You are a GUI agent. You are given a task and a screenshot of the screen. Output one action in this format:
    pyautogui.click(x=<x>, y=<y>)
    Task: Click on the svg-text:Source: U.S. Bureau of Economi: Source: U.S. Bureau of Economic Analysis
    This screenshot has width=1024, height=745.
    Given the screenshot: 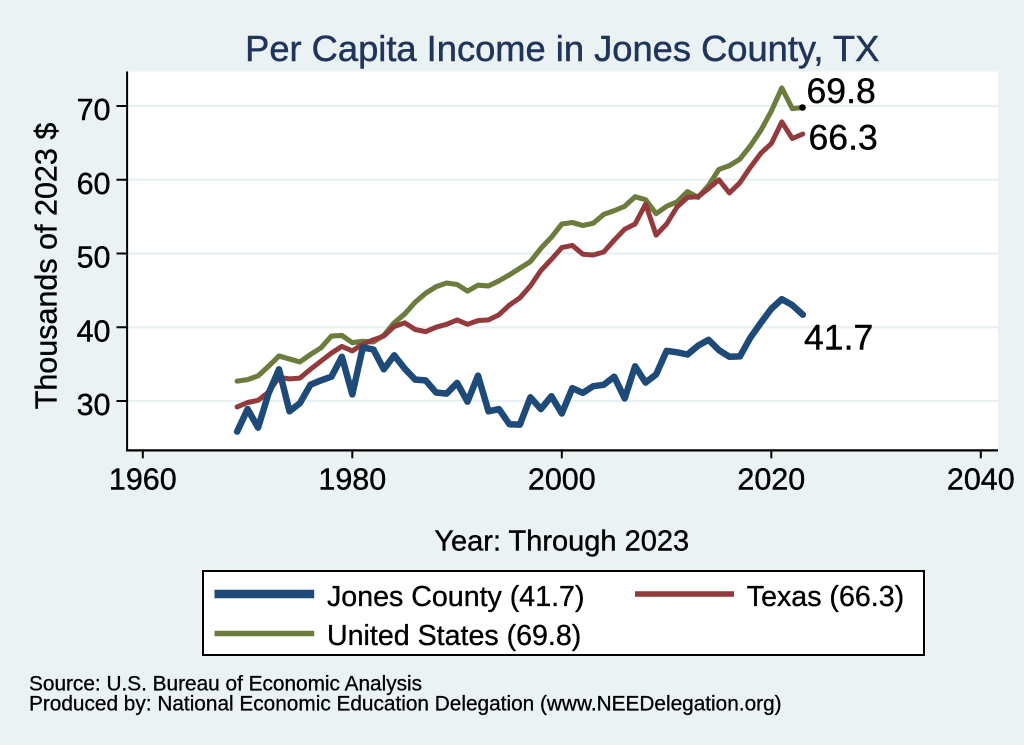 What is the action you would take?
    pyautogui.click(x=225, y=684)
    